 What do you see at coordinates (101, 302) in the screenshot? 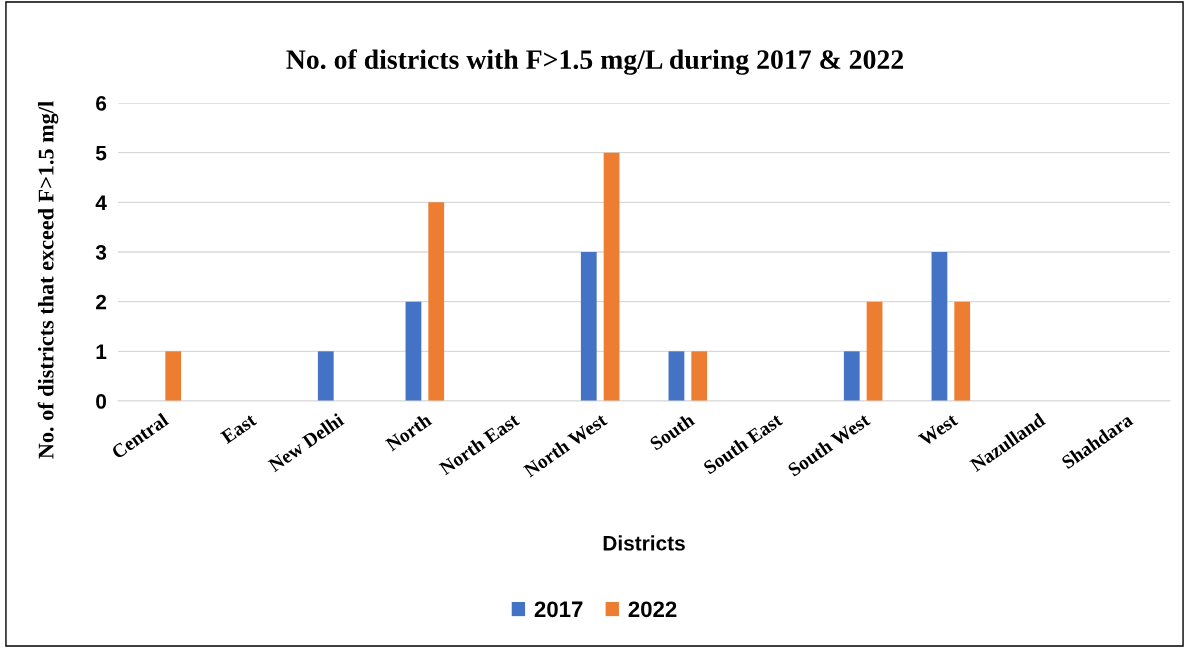
I see `y-tick-label: 2` at bounding box center [101, 302].